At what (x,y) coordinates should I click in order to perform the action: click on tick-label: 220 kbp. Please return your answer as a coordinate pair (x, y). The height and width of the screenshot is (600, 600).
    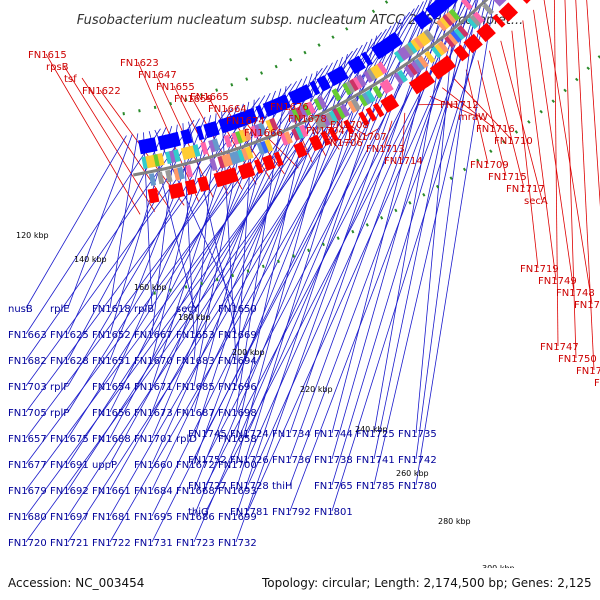
    Looking at the image, I should click on (316, 389).